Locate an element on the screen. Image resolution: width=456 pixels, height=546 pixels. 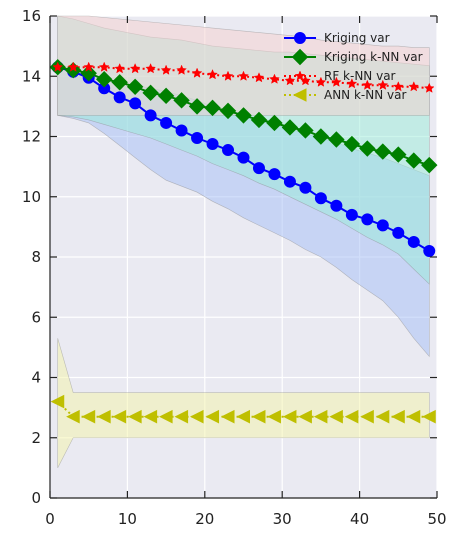
legend-label-0: Kriging var is located at coordinates (357, 38).